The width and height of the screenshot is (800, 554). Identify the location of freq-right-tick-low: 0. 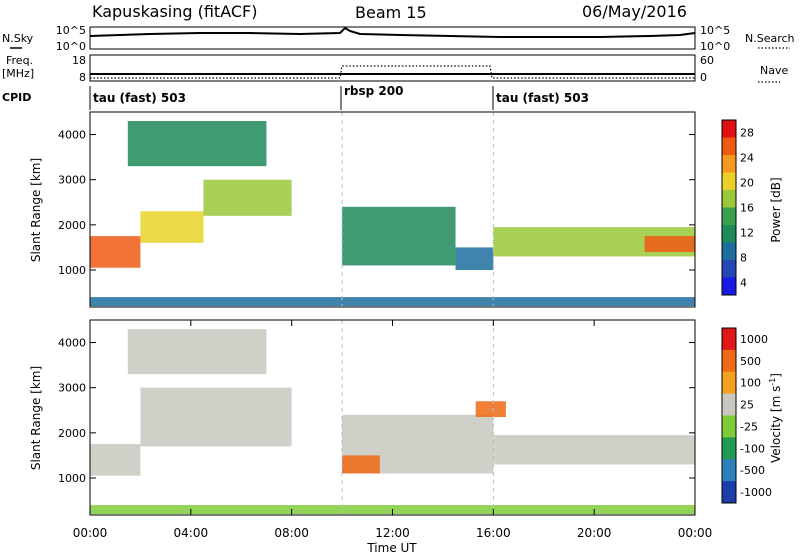
(703, 77).